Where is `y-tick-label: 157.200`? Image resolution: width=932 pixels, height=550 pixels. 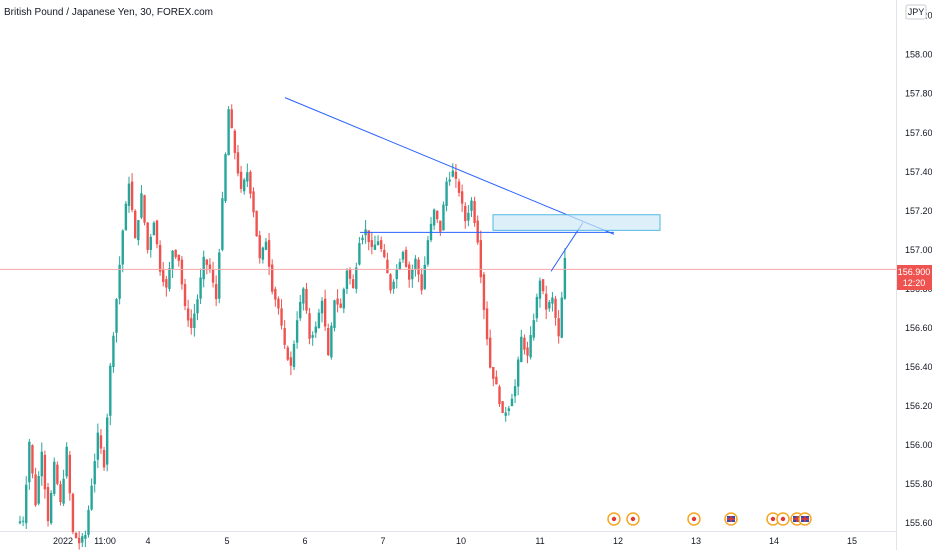 y-tick-label: 157.200 is located at coordinates (918, 211).